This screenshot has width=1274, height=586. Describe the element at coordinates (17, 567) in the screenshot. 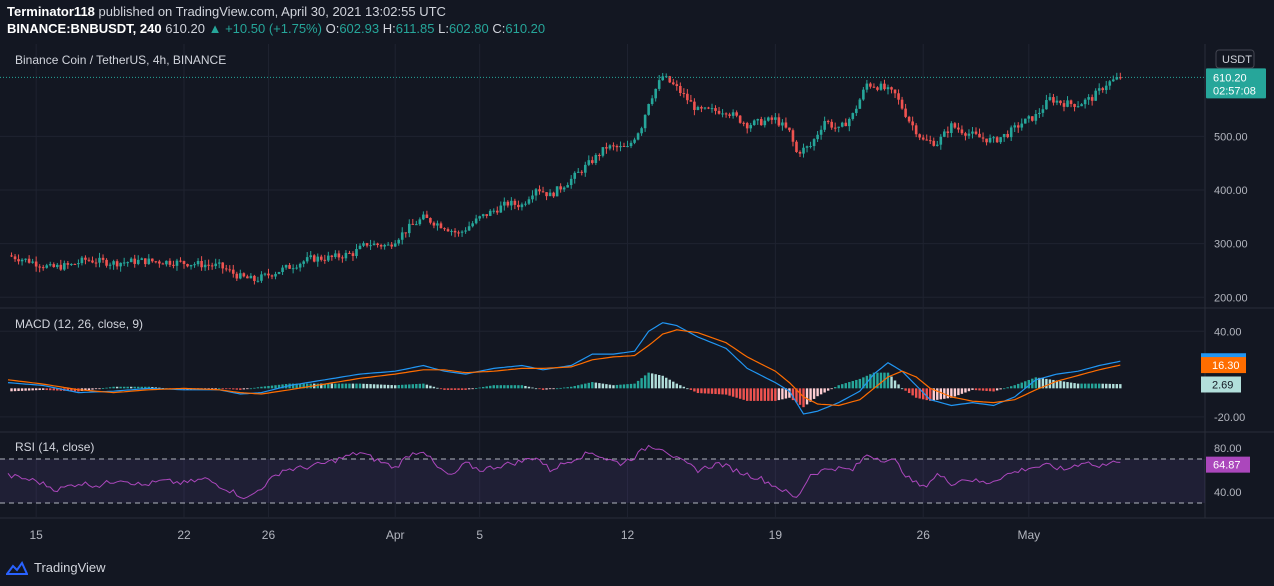

I see `tradingview-logo-icon` at that location.